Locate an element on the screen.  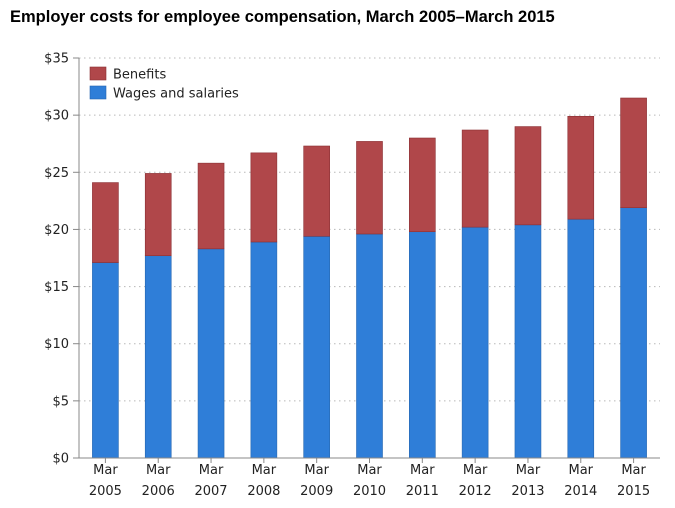
x-tick-label: 2009 is located at coordinates (316, 491).